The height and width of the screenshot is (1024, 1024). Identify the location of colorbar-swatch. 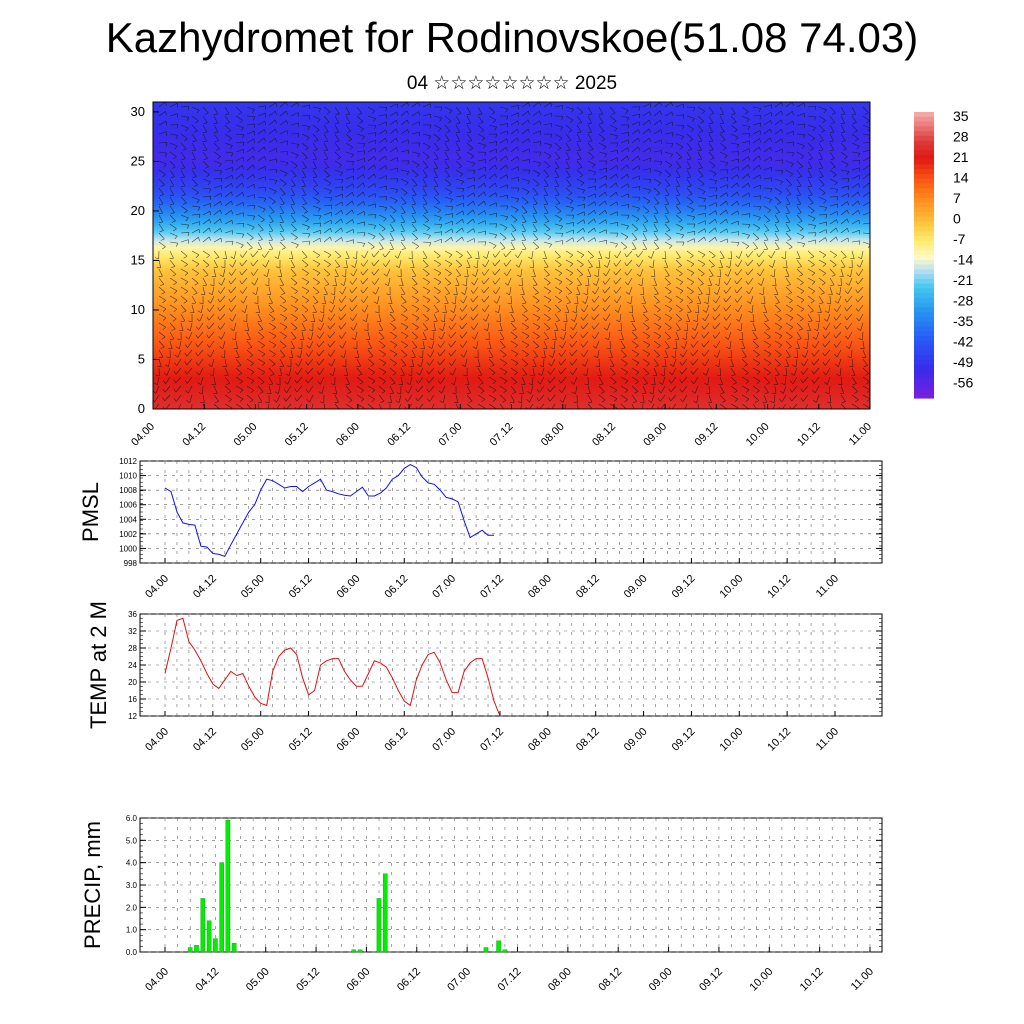
(924, 181).